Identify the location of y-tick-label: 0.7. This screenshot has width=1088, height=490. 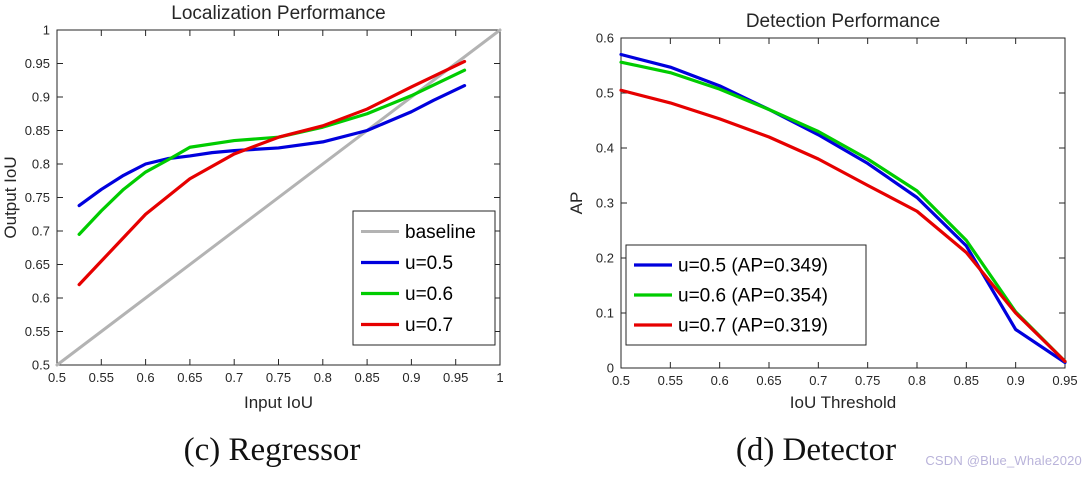
(41, 231).